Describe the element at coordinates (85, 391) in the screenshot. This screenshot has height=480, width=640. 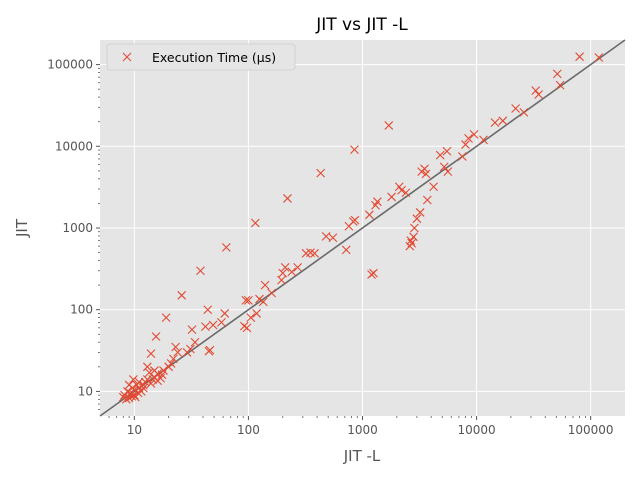
I see `y-tick-label: 10` at that location.